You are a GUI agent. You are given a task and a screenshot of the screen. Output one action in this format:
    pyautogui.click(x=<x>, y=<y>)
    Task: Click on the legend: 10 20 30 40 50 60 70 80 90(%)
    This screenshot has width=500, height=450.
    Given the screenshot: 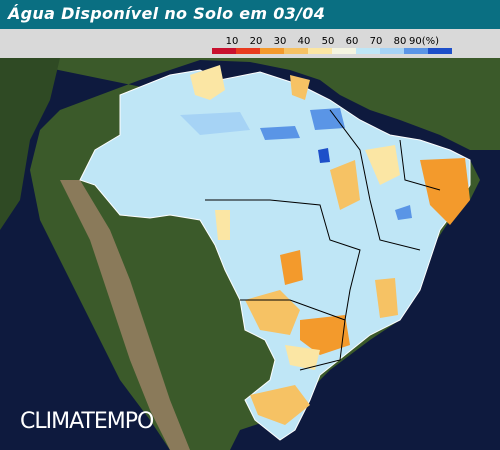 What is the action you would take?
    pyautogui.click(x=332, y=45)
    